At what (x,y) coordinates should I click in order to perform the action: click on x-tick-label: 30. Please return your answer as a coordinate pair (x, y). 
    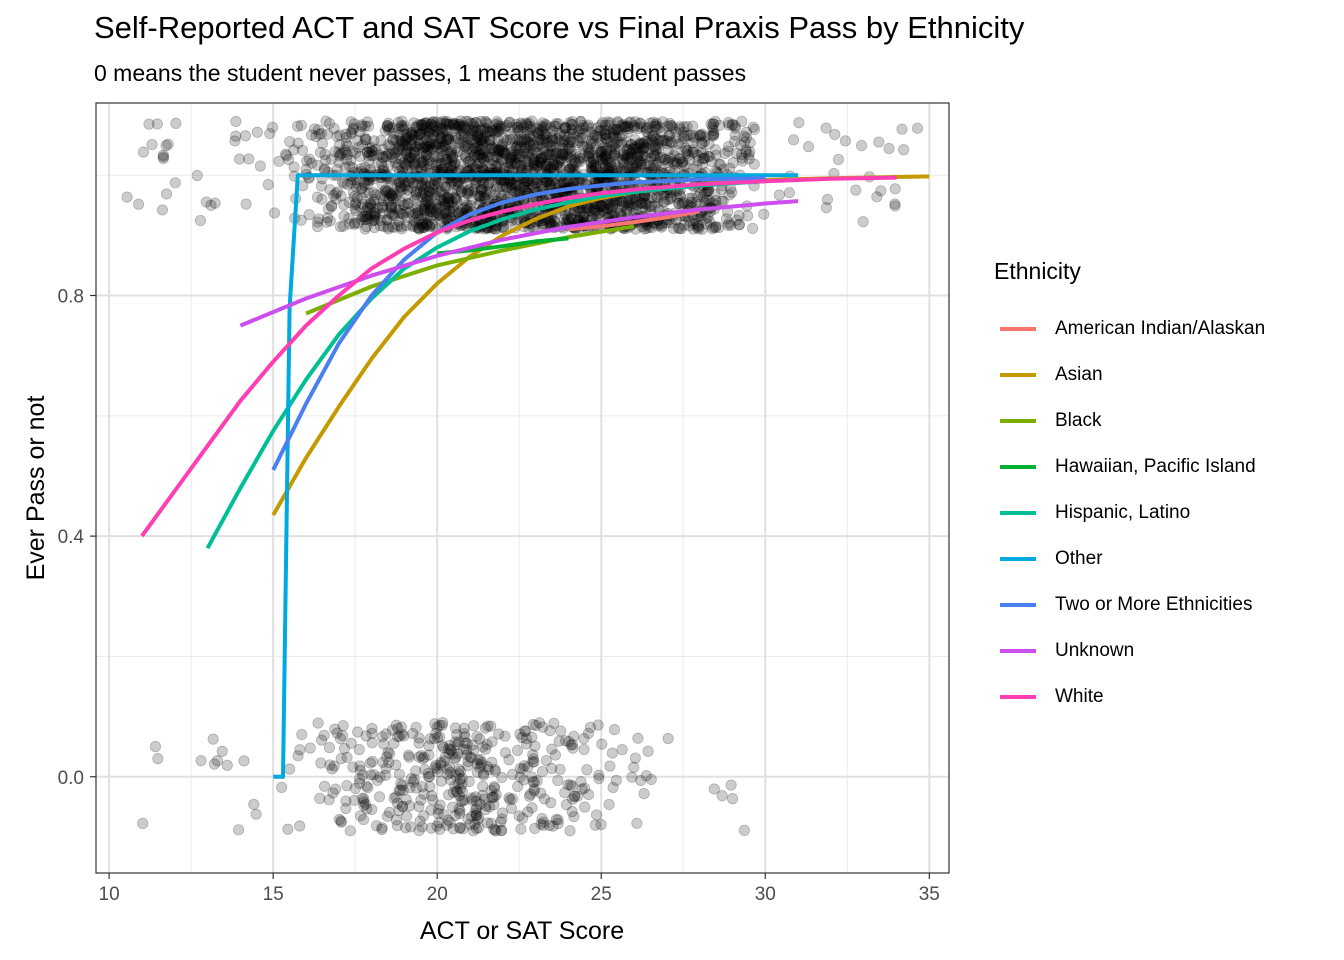
    Looking at the image, I should click on (765, 894).